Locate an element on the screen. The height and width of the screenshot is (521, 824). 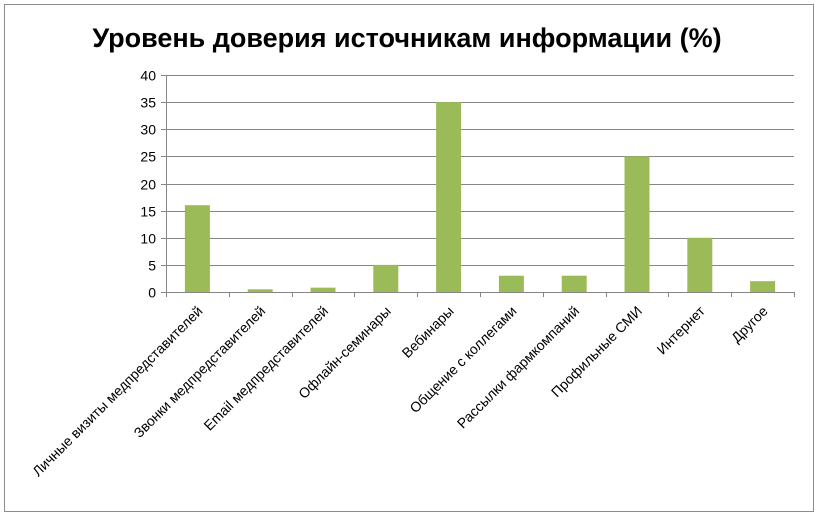
y-tick-label: 10 is located at coordinates (148, 239).